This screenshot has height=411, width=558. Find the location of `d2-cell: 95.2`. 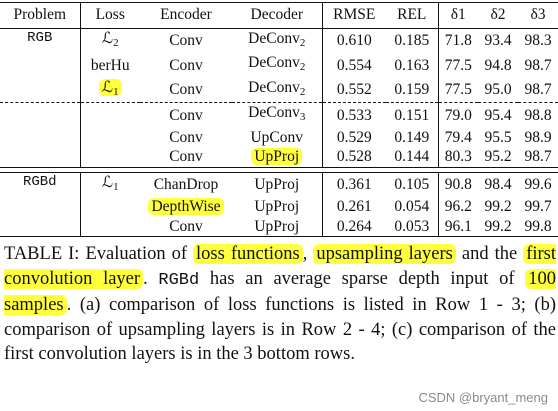

d2-cell: 95.2 is located at coordinates (498, 157).